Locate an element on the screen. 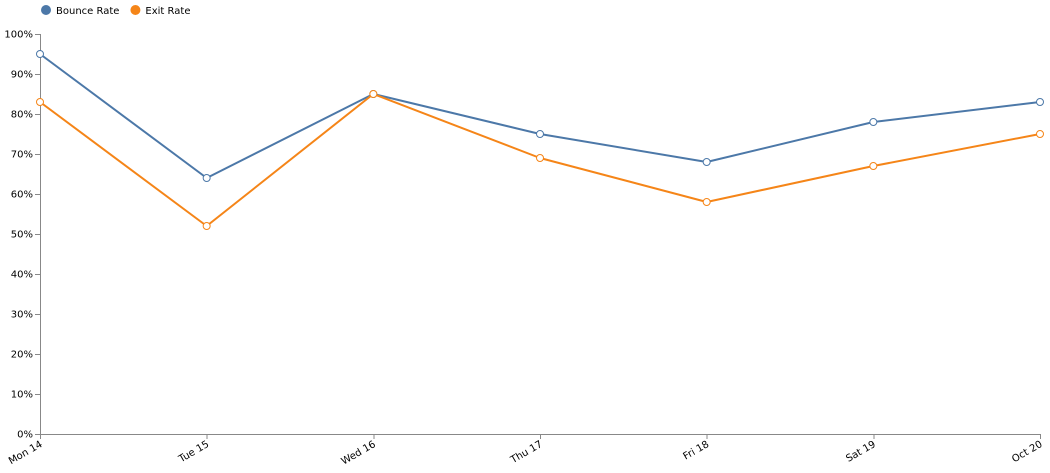  x-tick-label: Wed 16 is located at coordinates (359, 453).